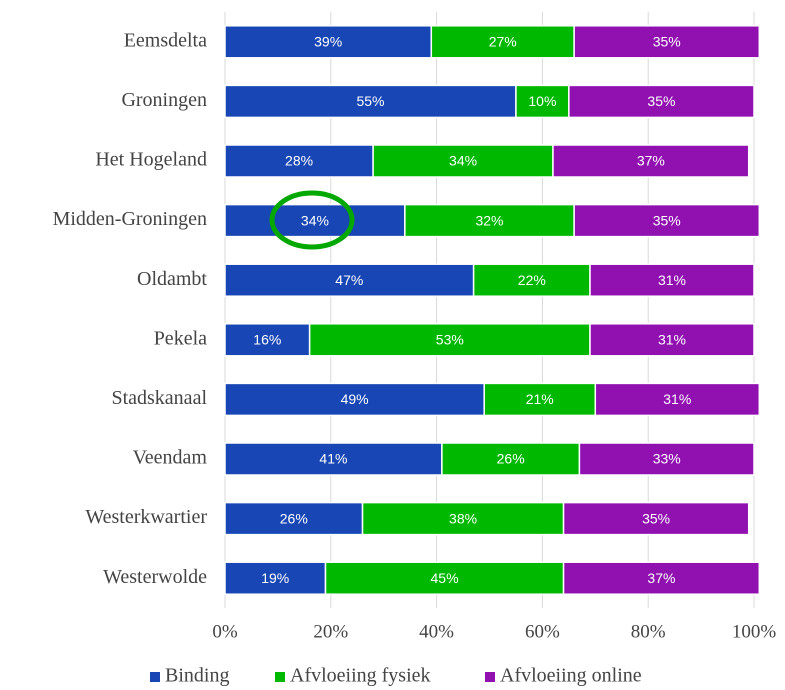 The height and width of the screenshot is (690, 785). What do you see at coordinates (146, 517) in the screenshot?
I see `category-label: Westerkwartier` at bounding box center [146, 517].